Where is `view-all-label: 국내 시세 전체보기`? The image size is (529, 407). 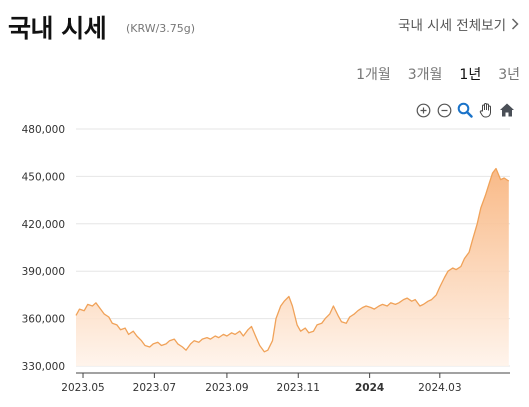
view-all-label: 국내 시세 전체보기 is located at coordinates (452, 26).